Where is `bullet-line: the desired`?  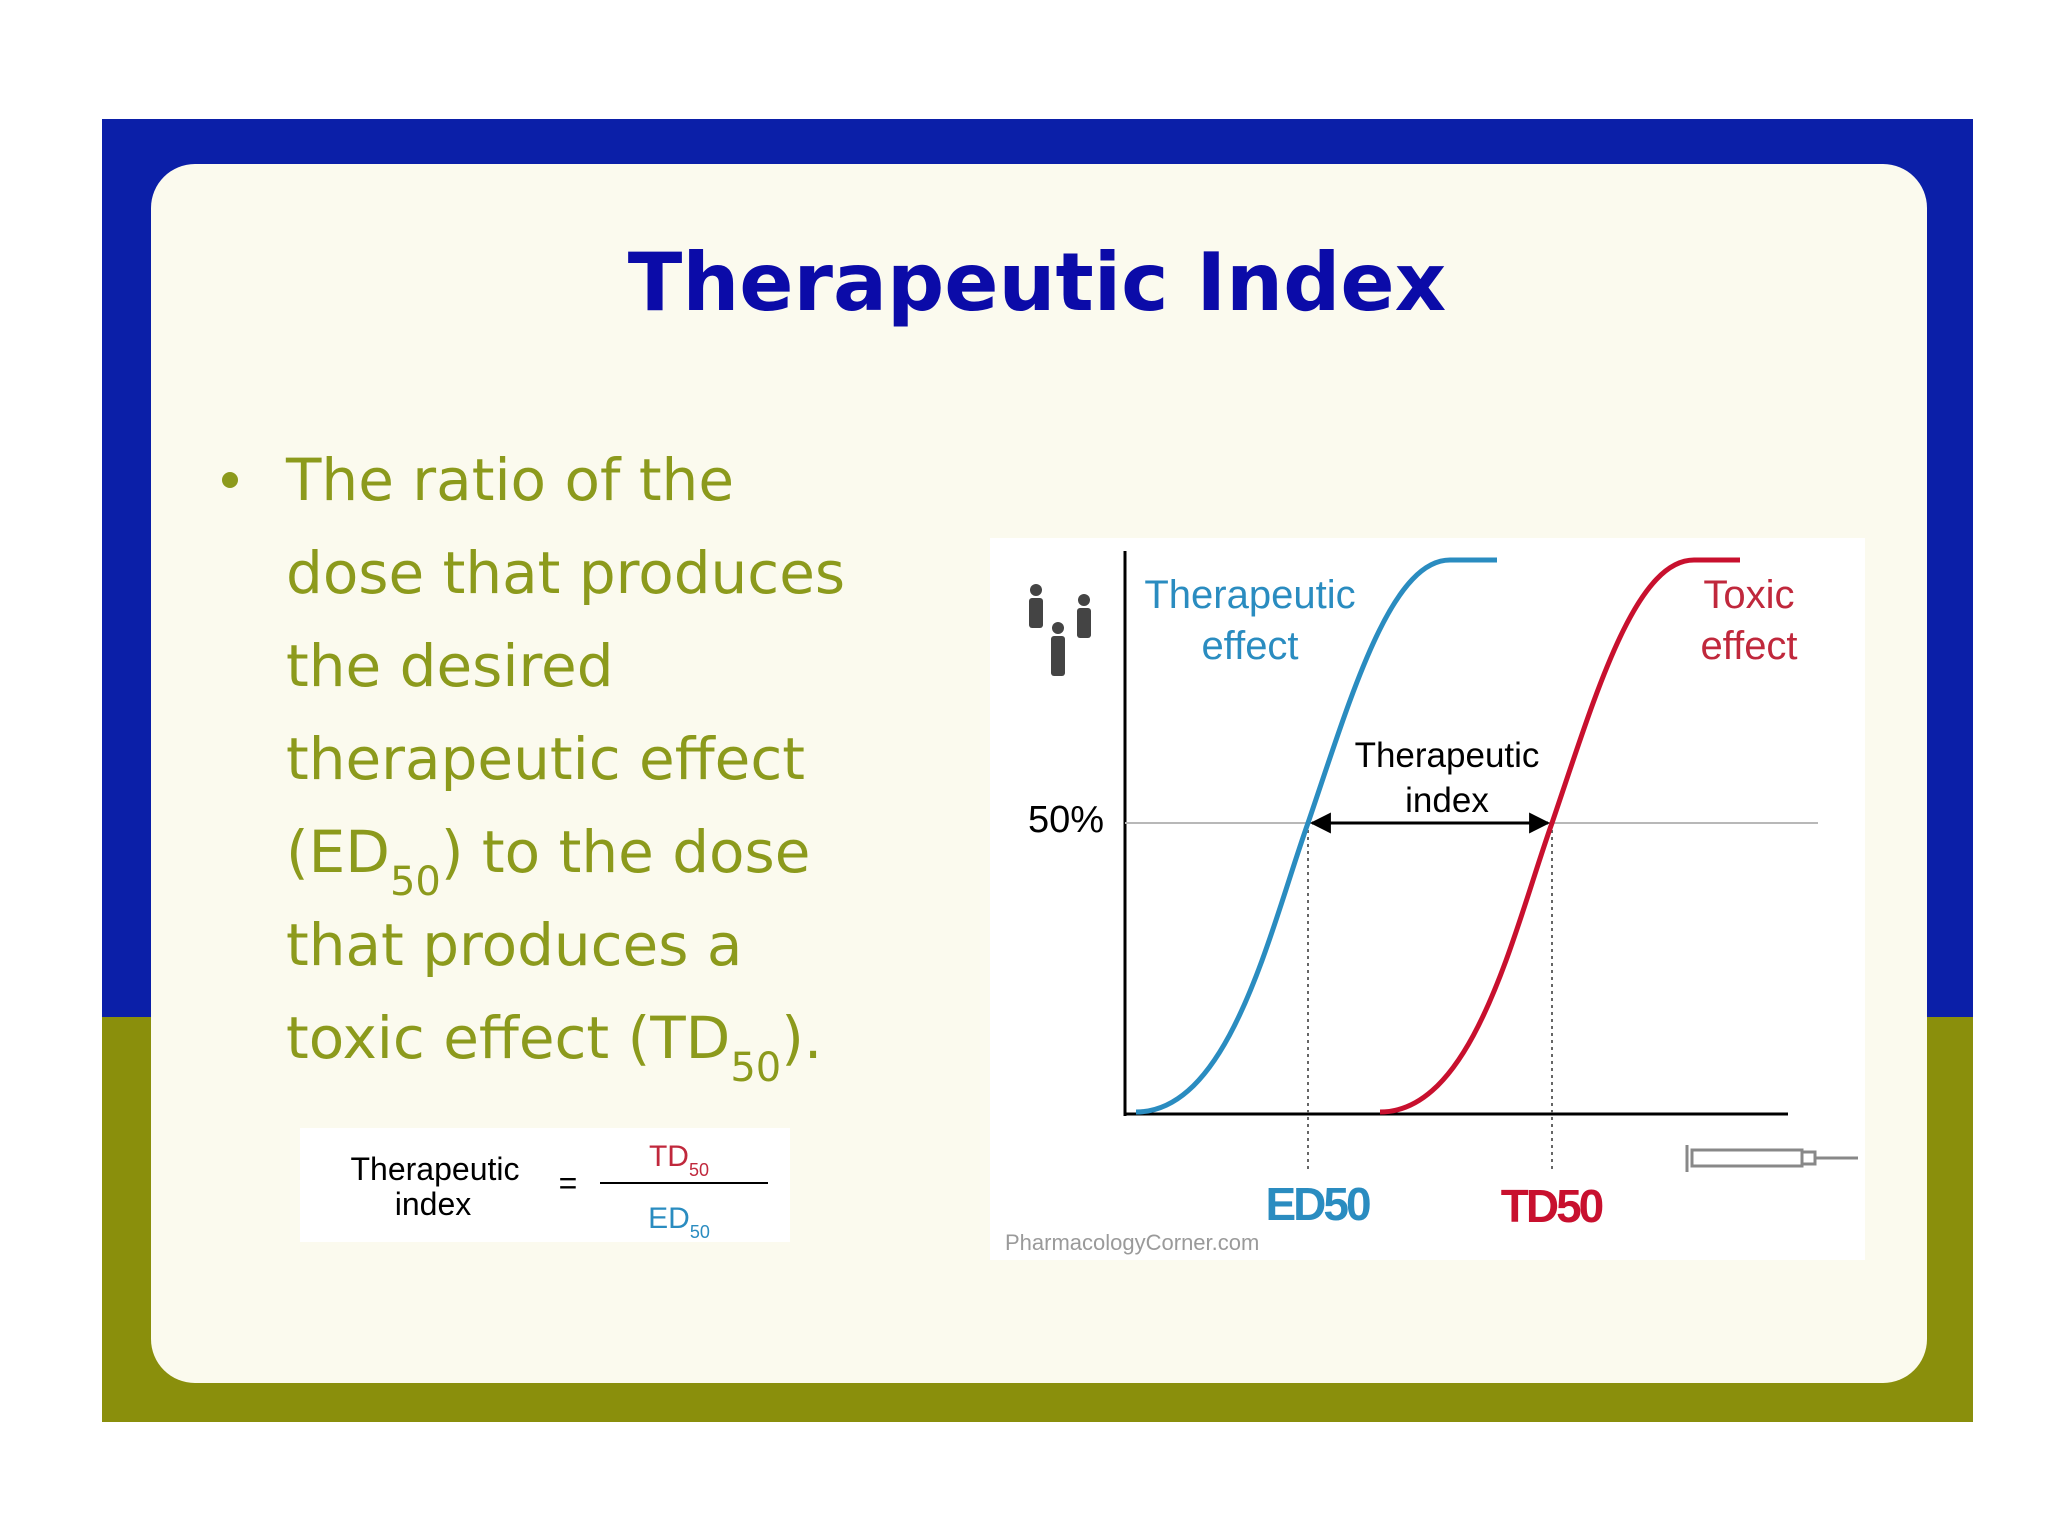 bullet-line: the desired is located at coordinates (450, 666).